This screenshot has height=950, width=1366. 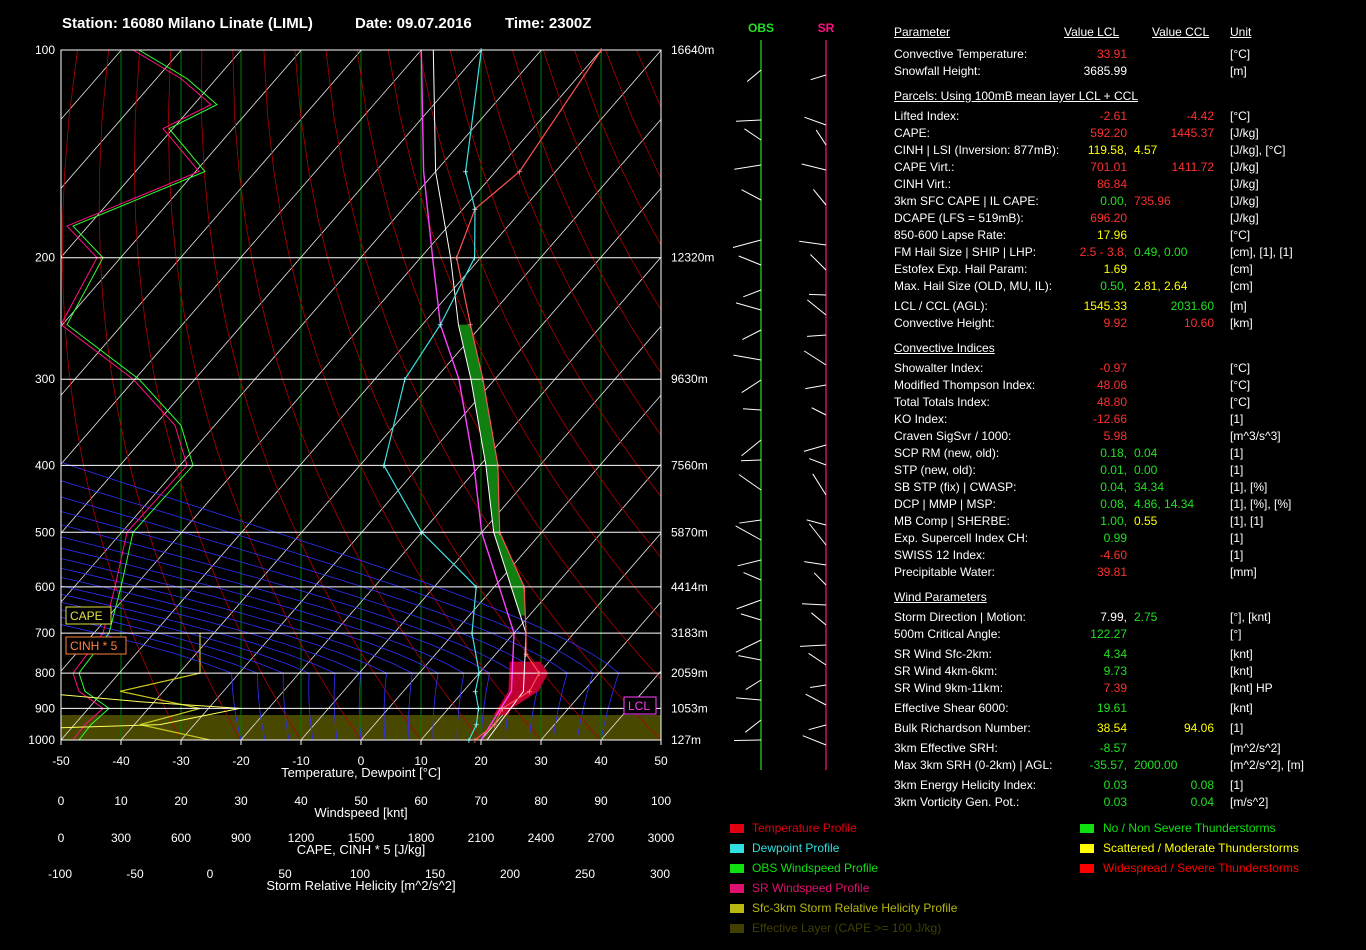 What do you see at coordinates (815, 868) in the screenshot?
I see `legend-item: OBS Windspeed Profile` at bounding box center [815, 868].